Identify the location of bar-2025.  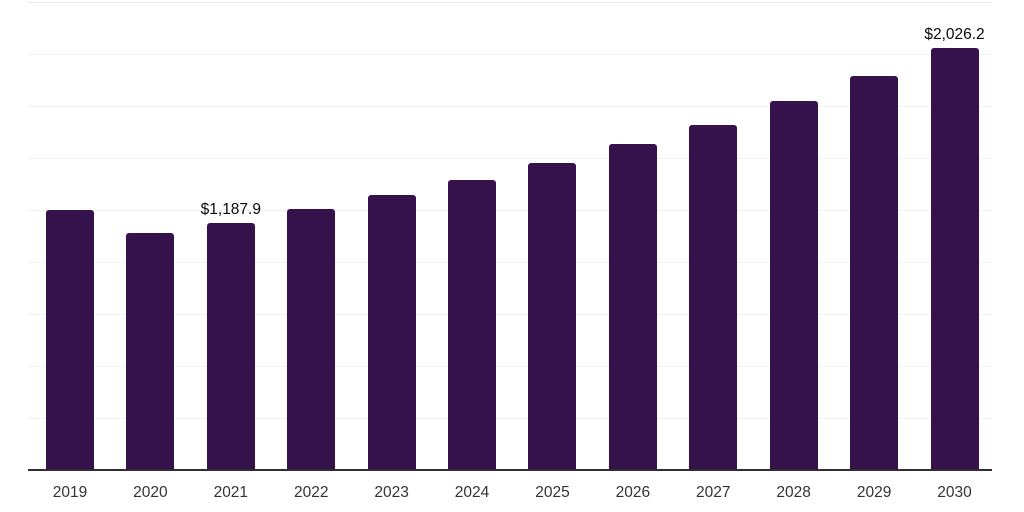
(552, 316).